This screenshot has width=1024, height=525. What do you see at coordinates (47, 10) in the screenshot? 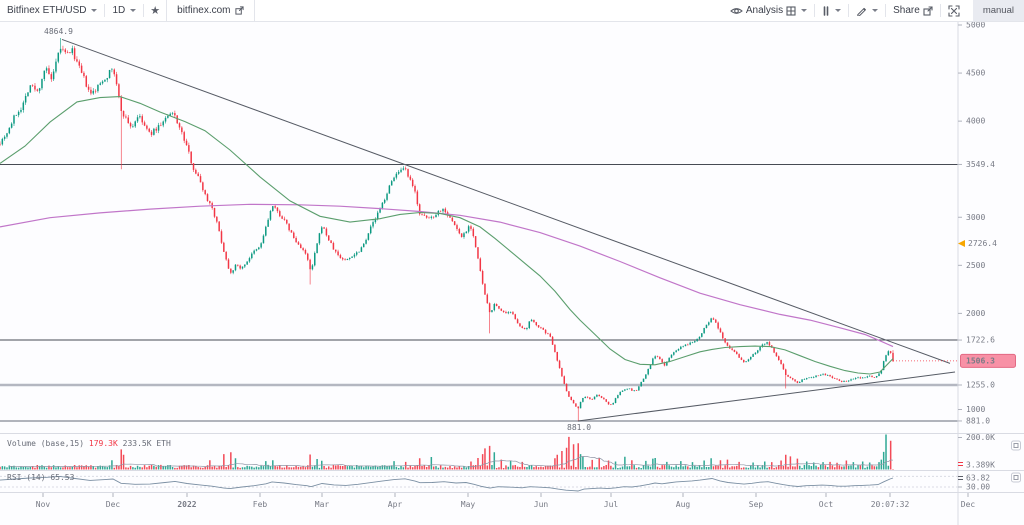
I see `symbol-label: Bitfinex ETH/USD` at bounding box center [47, 10].